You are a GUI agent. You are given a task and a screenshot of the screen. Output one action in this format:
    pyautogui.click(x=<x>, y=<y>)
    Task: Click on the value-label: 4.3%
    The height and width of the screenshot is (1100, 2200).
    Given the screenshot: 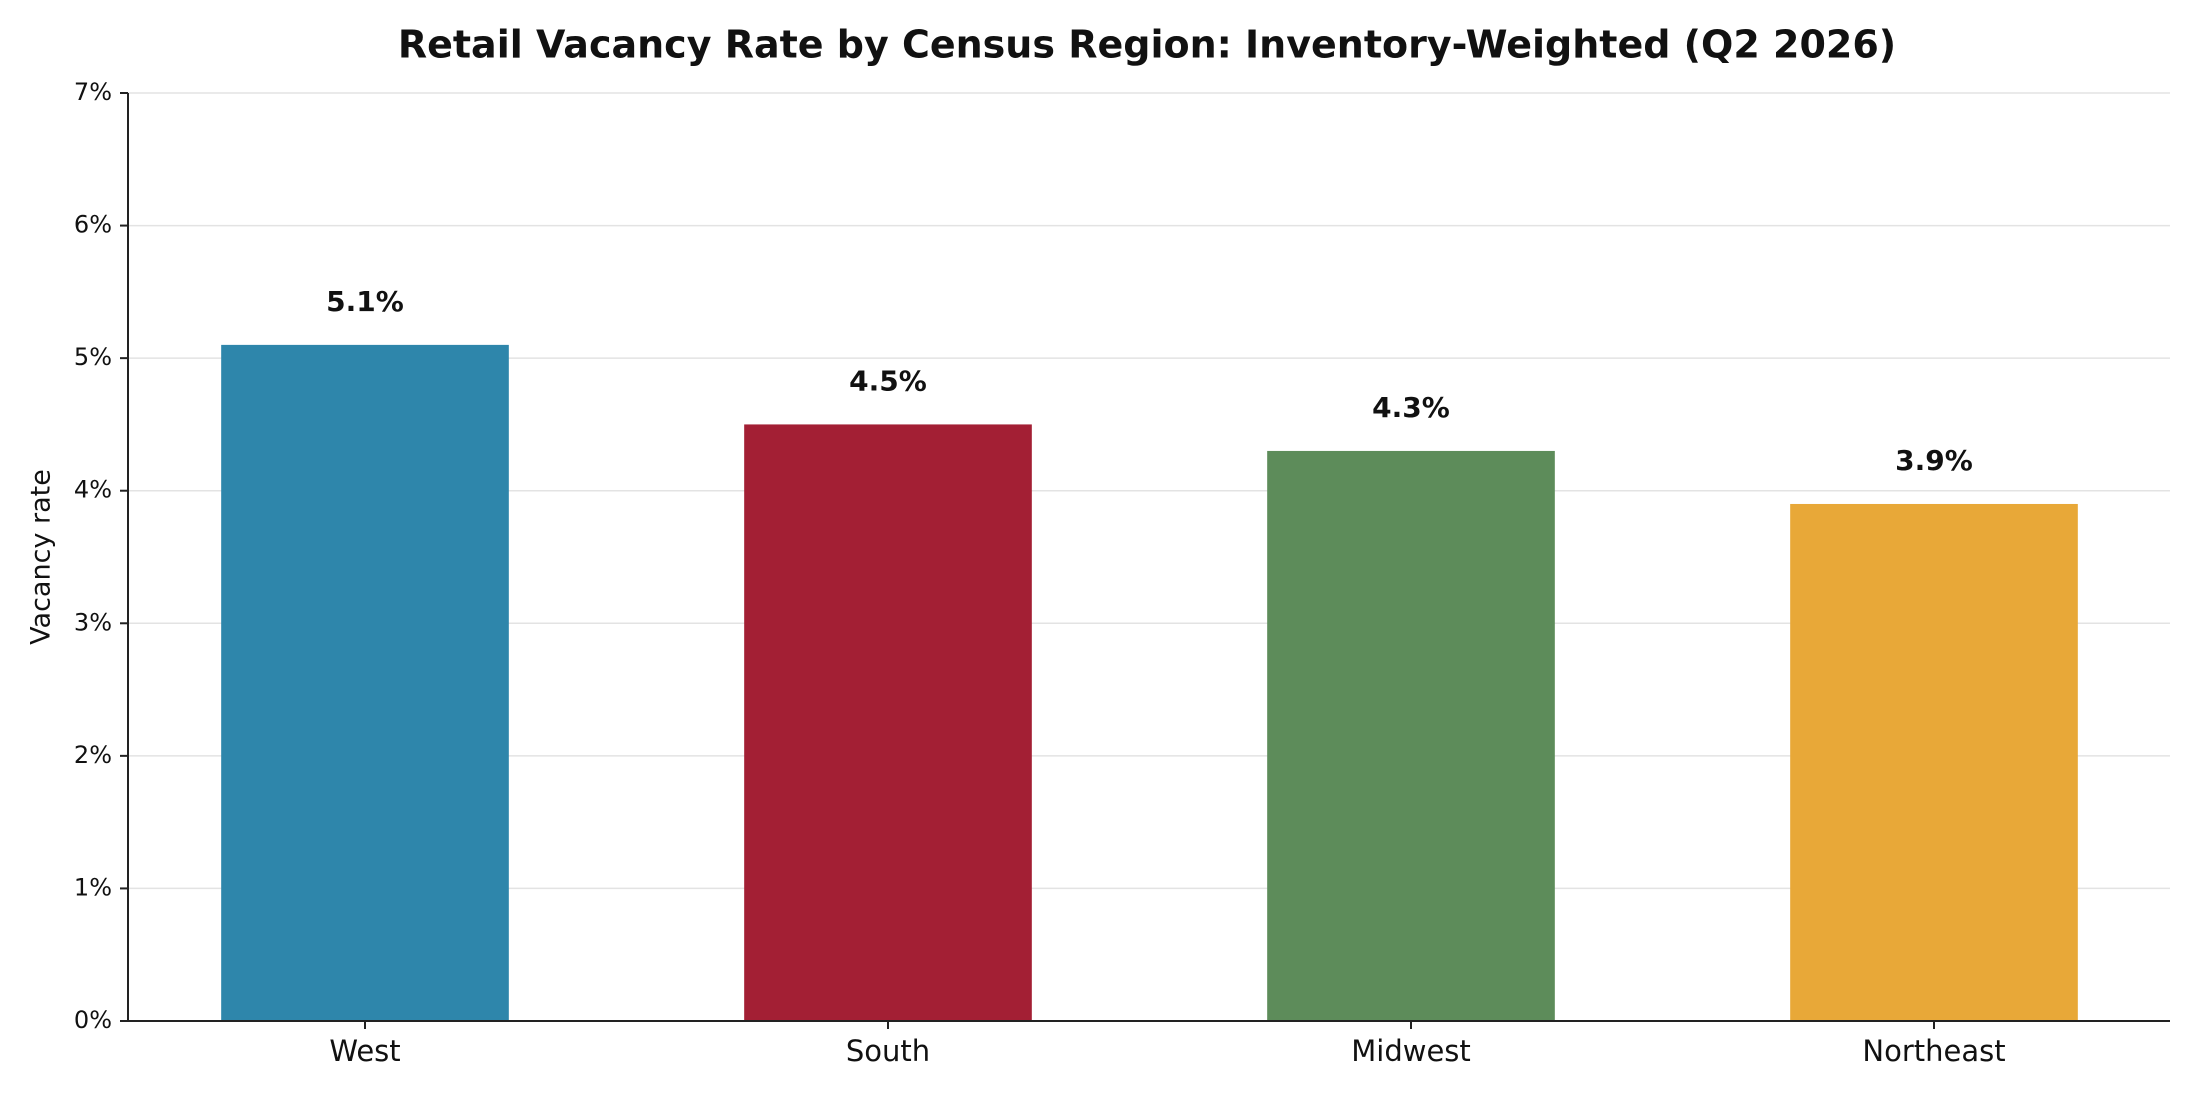 What is the action you would take?
    pyautogui.click(x=1411, y=407)
    